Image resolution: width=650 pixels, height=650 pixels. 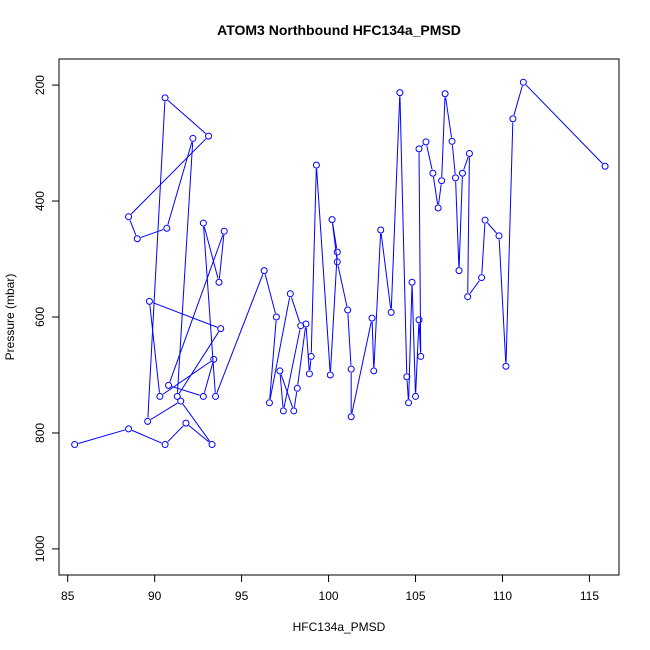 What do you see at coordinates (339, 30) in the screenshot?
I see `chart-title: ATOM3 Northbound HFC134a_PMSD` at bounding box center [339, 30].